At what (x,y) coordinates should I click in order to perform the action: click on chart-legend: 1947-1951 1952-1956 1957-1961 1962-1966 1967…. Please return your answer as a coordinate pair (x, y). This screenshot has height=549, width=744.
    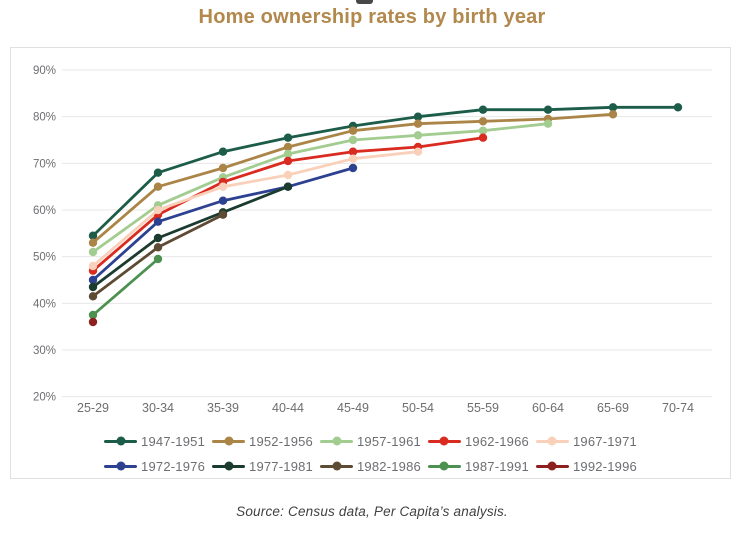
    Looking at the image, I should click on (370, 453).